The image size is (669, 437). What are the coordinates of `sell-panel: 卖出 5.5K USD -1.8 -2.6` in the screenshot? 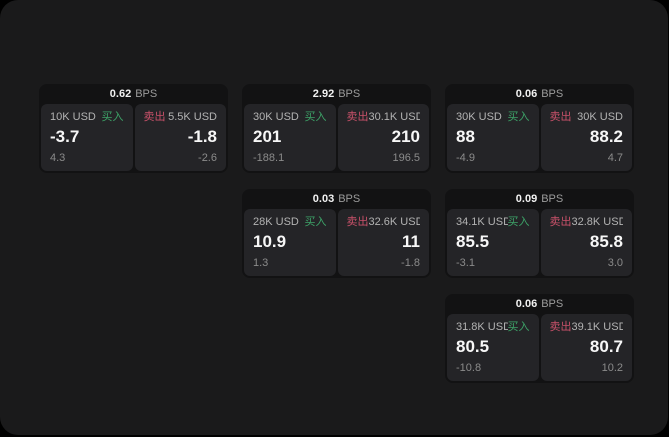 It's located at (180, 137).